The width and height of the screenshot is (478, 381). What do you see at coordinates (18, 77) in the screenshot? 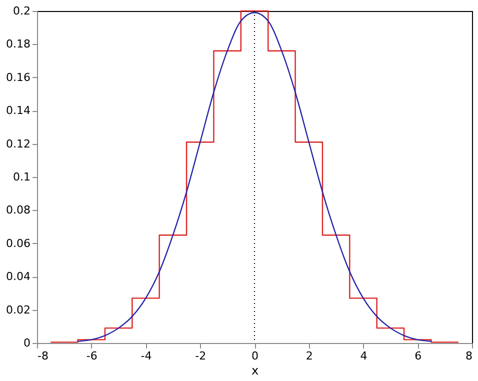
I see `y-tick-label: 0.16` at bounding box center [18, 77].